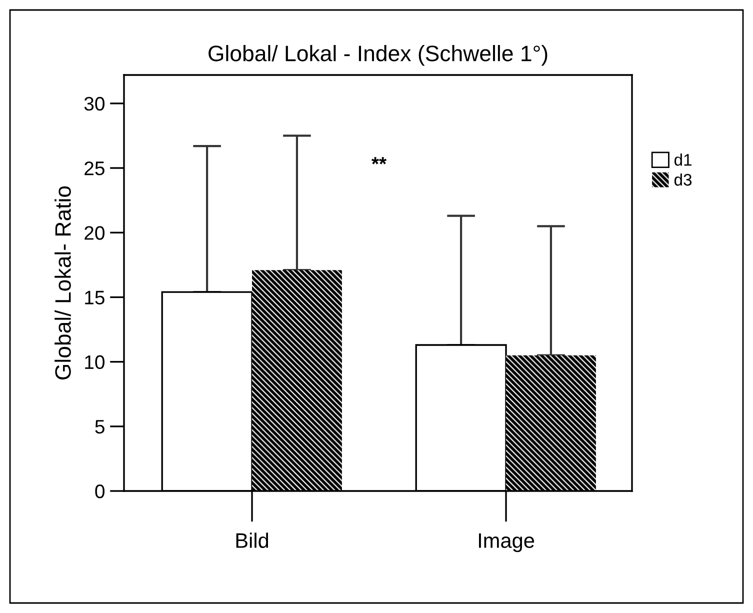 Image resolution: width=753 pixels, height=613 pixels. Describe the element at coordinates (94, 233) in the screenshot. I see `y-tick-label: 20` at that location.